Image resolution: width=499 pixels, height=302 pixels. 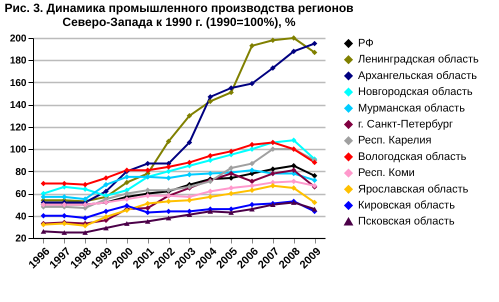 What do you see at coordinates (18, 128) in the screenshot?
I see `y-tick-label: 120` at bounding box center [18, 128].